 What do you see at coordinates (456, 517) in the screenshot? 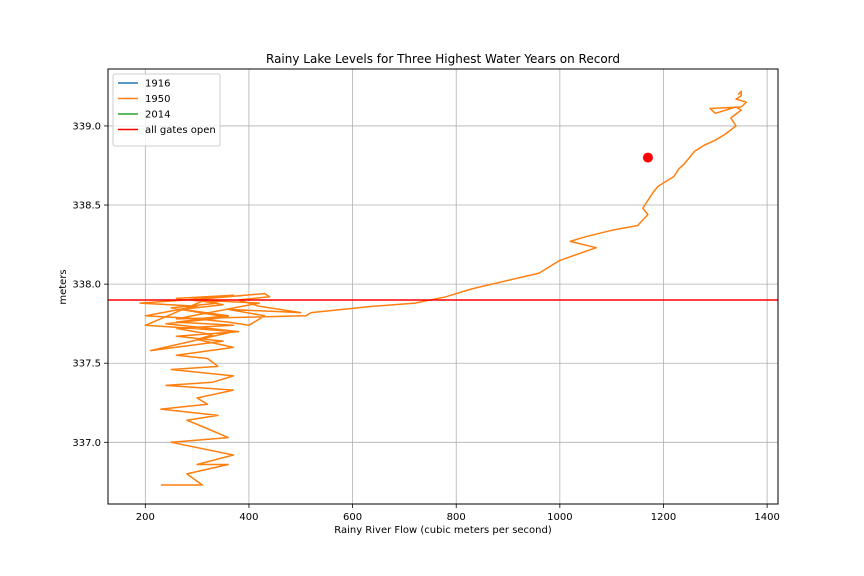
I see `x-tick-label: 800` at bounding box center [456, 517].